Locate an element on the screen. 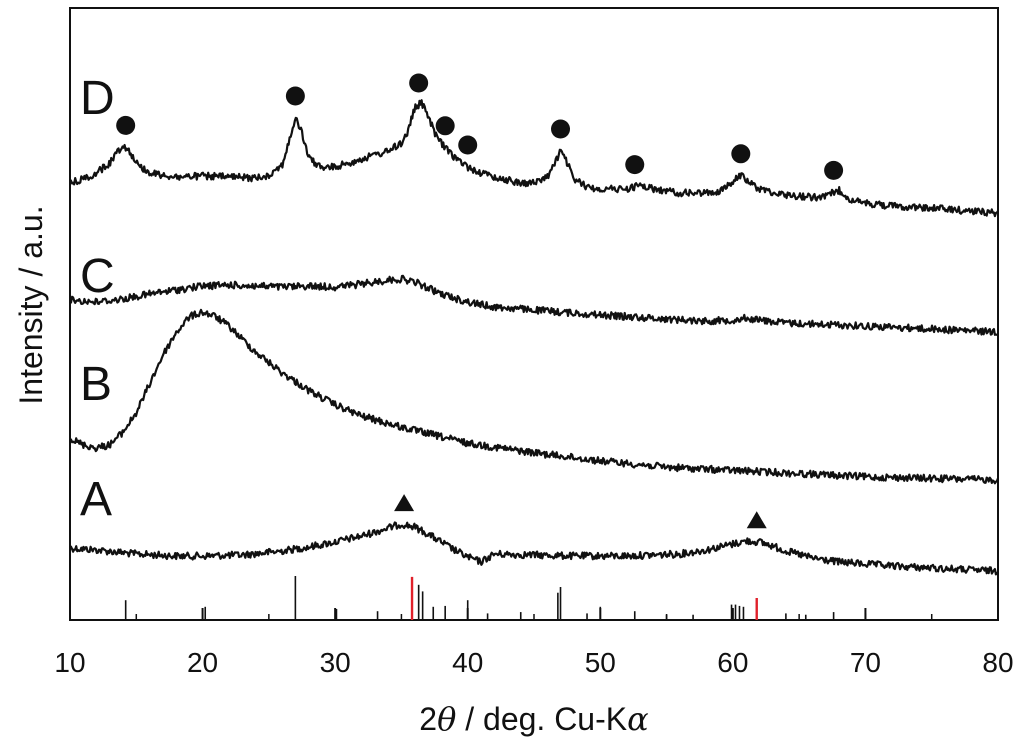 This screenshot has height=754, width=1024. x-tick-label-10: 10 is located at coordinates (69, 662).